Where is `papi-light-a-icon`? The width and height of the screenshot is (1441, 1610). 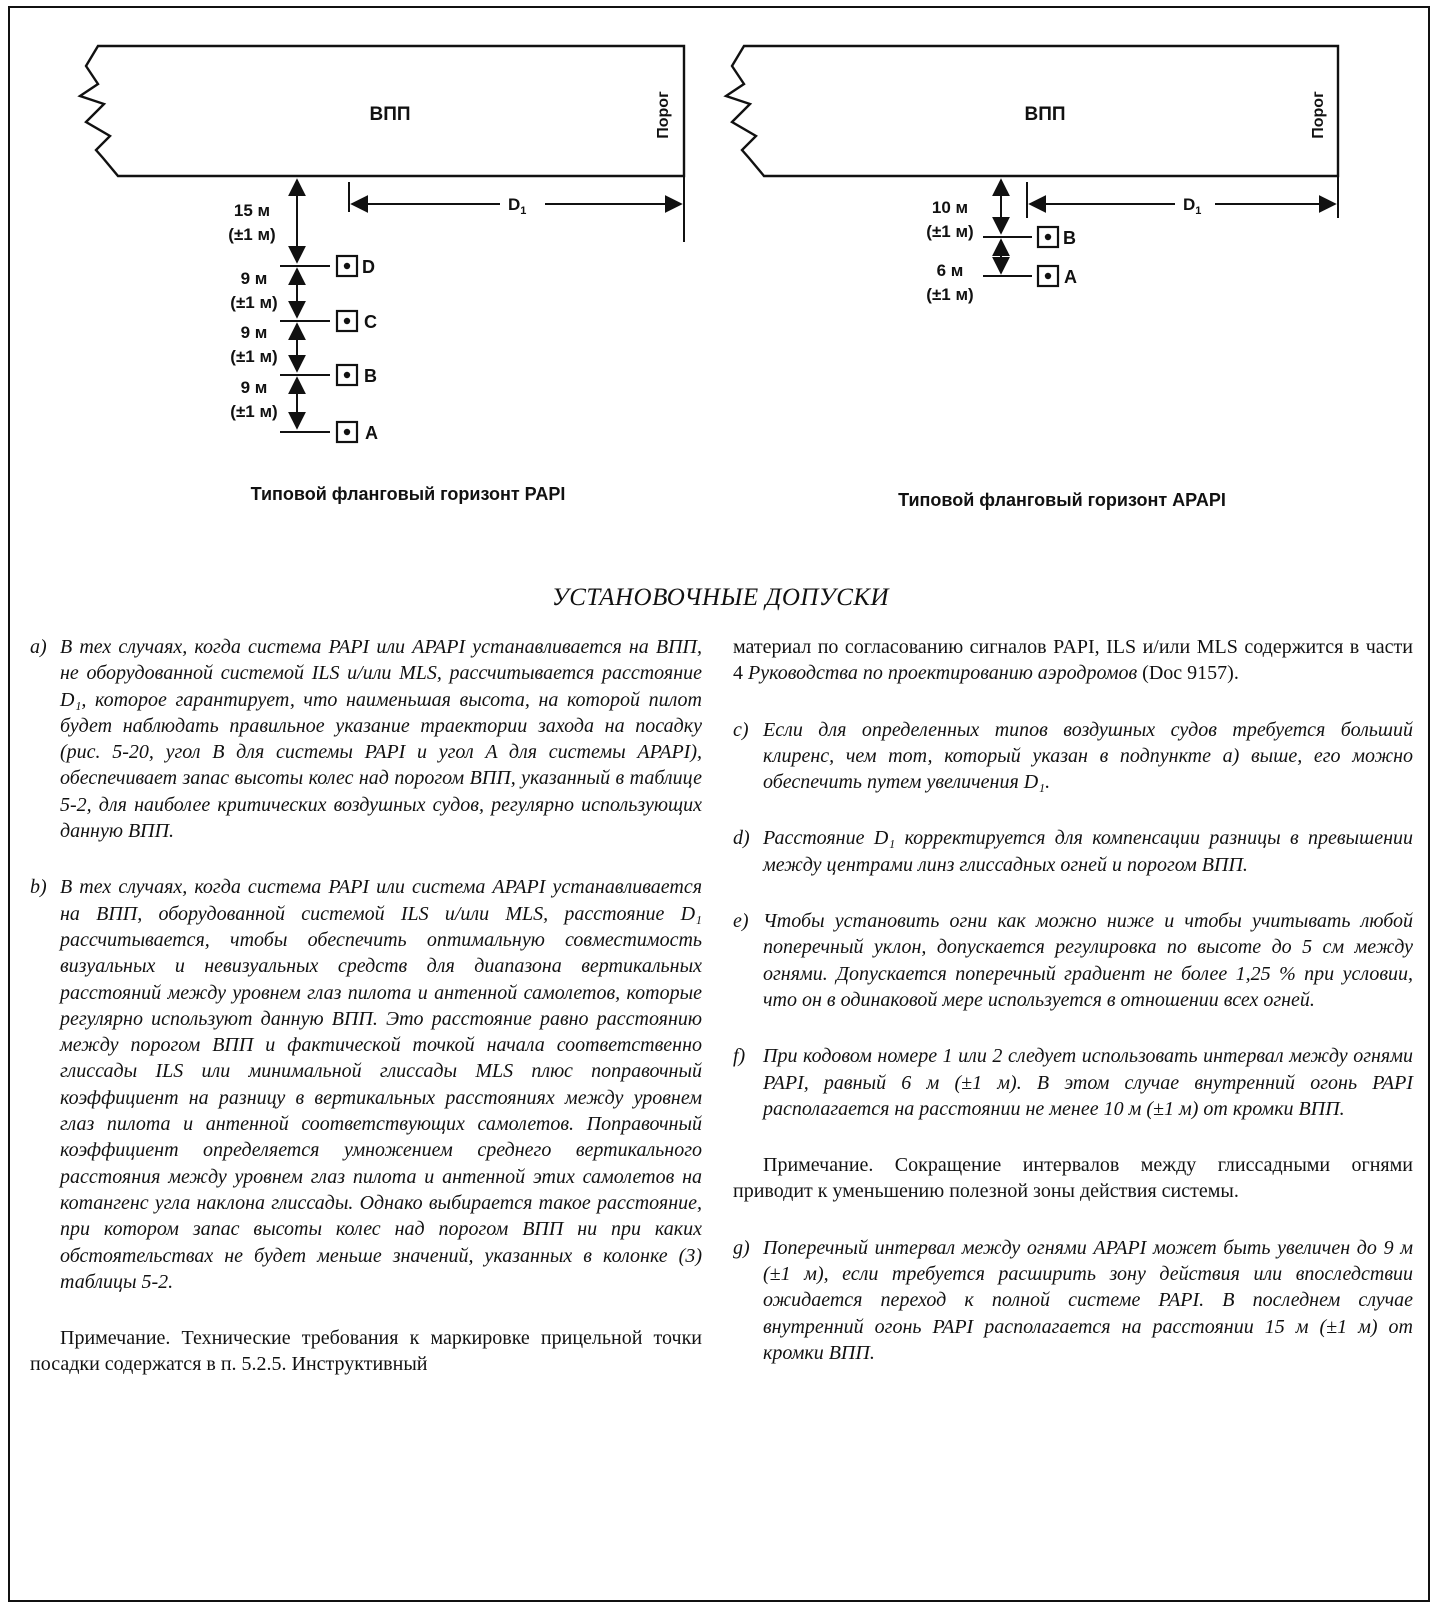
papi-light-a-icon is located at coordinates (347, 432).